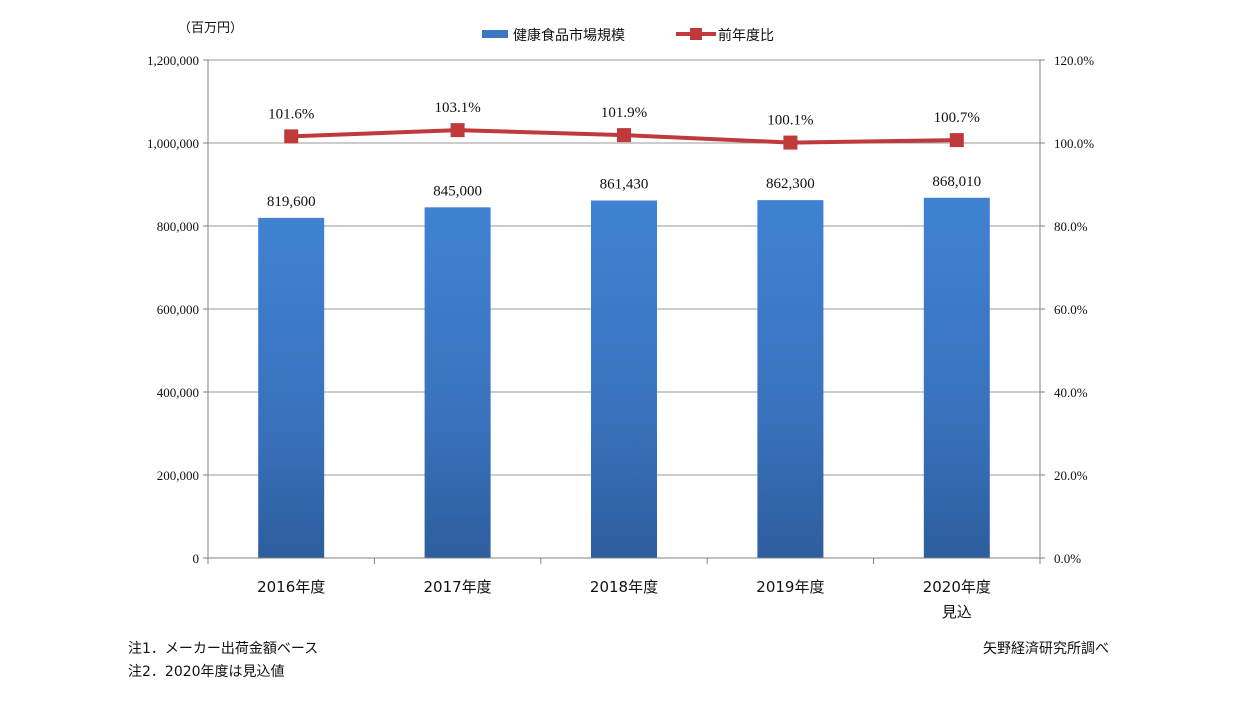 The height and width of the screenshot is (702, 1248). I want to click on bar-value-label: 819,600, so click(291, 202).